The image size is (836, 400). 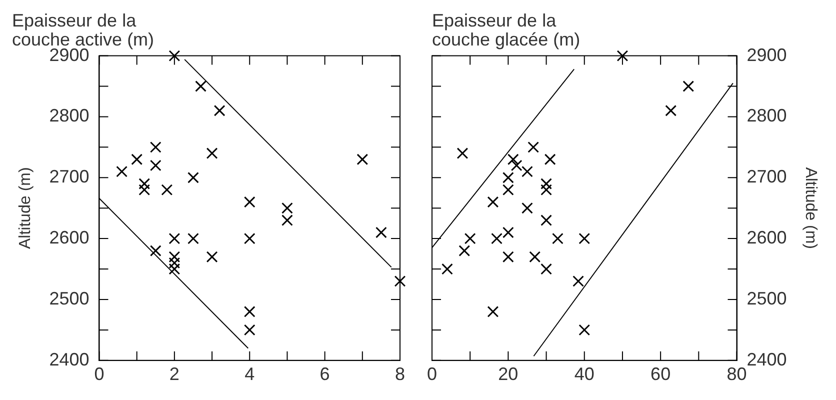 I want to click on x-tick-label: 40, so click(x=584, y=374).